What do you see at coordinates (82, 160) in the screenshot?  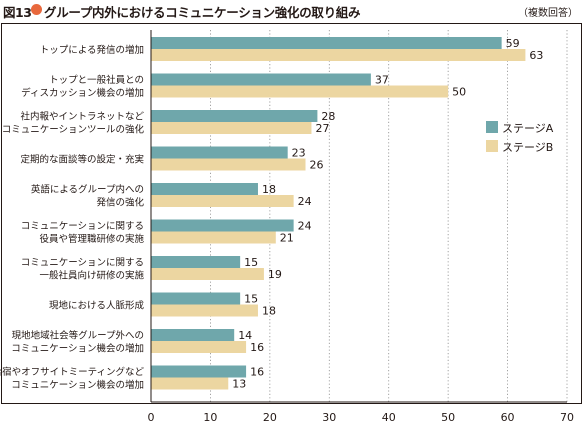 I see `category-label: 定期的な面談等の設定・充実` at bounding box center [82, 160].